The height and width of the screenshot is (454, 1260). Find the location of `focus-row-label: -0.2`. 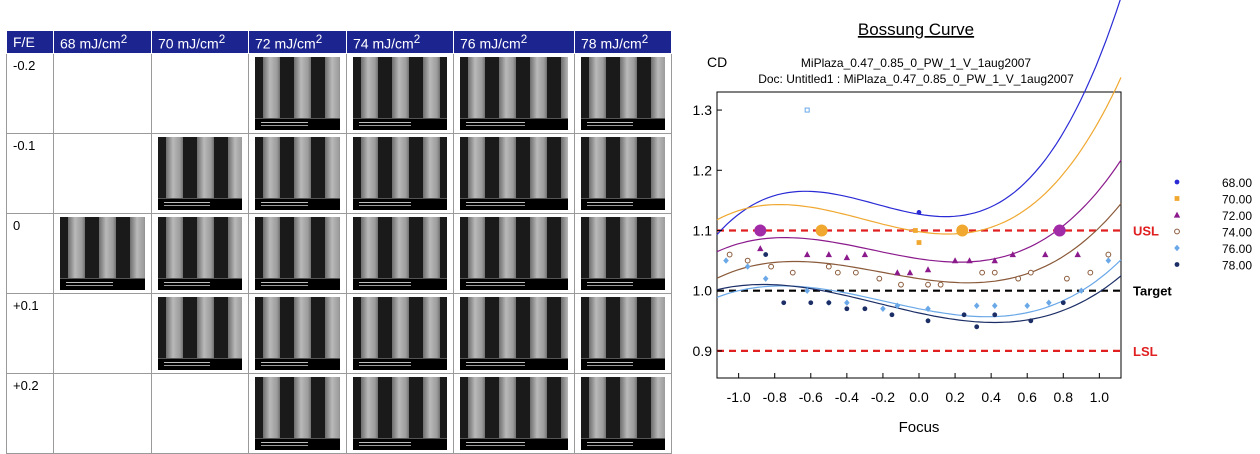

focus-row-label: -0.2 is located at coordinates (30, 93).